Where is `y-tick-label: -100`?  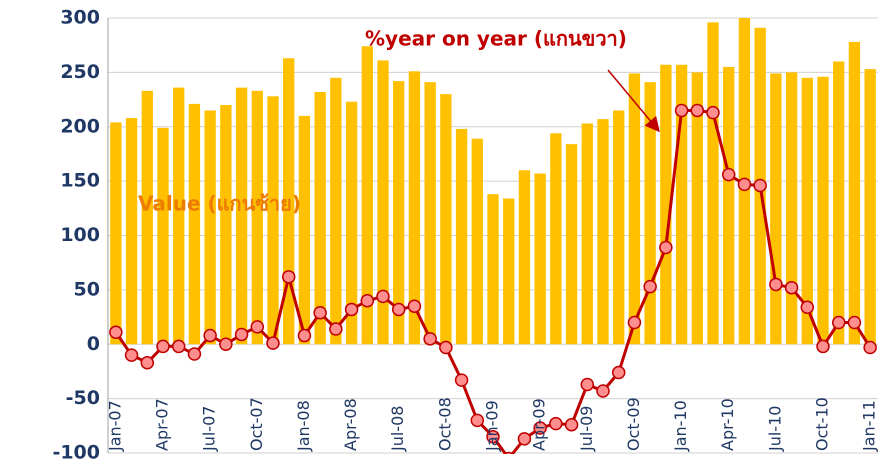 y-tick-label: -100 is located at coordinates (76, 453).